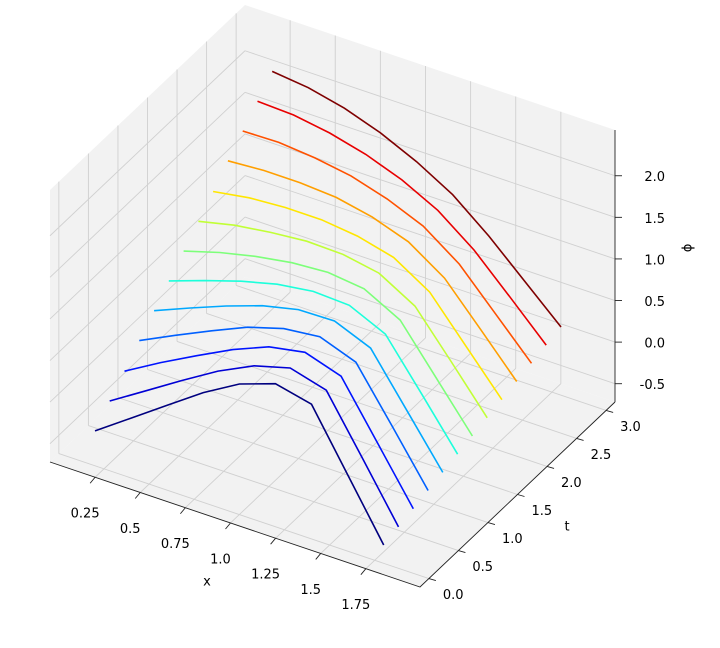 Image resolution: width=720 pixels, height=648 pixels. What do you see at coordinates (310, 590) in the screenshot?
I see `x-tick-label: 1.5` at bounding box center [310, 590].